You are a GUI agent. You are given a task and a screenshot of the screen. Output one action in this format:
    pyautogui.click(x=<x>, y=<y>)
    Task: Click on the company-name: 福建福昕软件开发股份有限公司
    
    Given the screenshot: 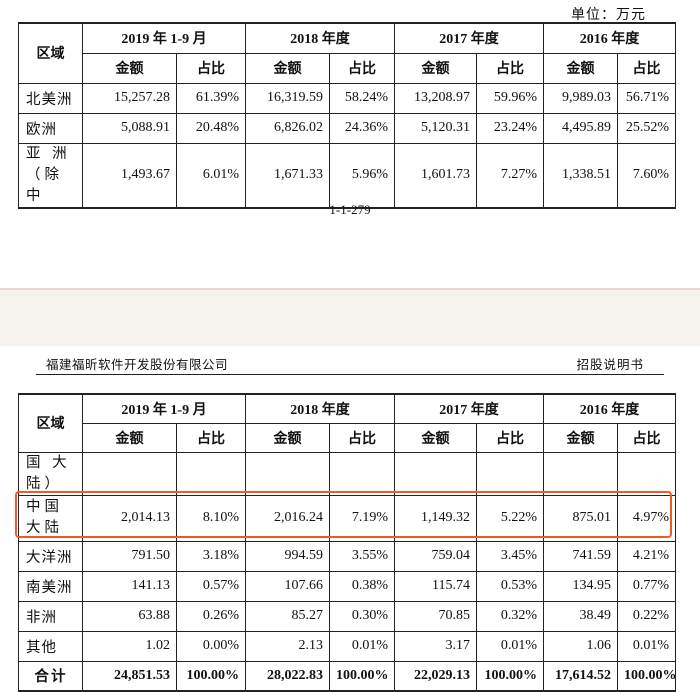 What is the action you would take?
    pyautogui.click(x=137, y=365)
    